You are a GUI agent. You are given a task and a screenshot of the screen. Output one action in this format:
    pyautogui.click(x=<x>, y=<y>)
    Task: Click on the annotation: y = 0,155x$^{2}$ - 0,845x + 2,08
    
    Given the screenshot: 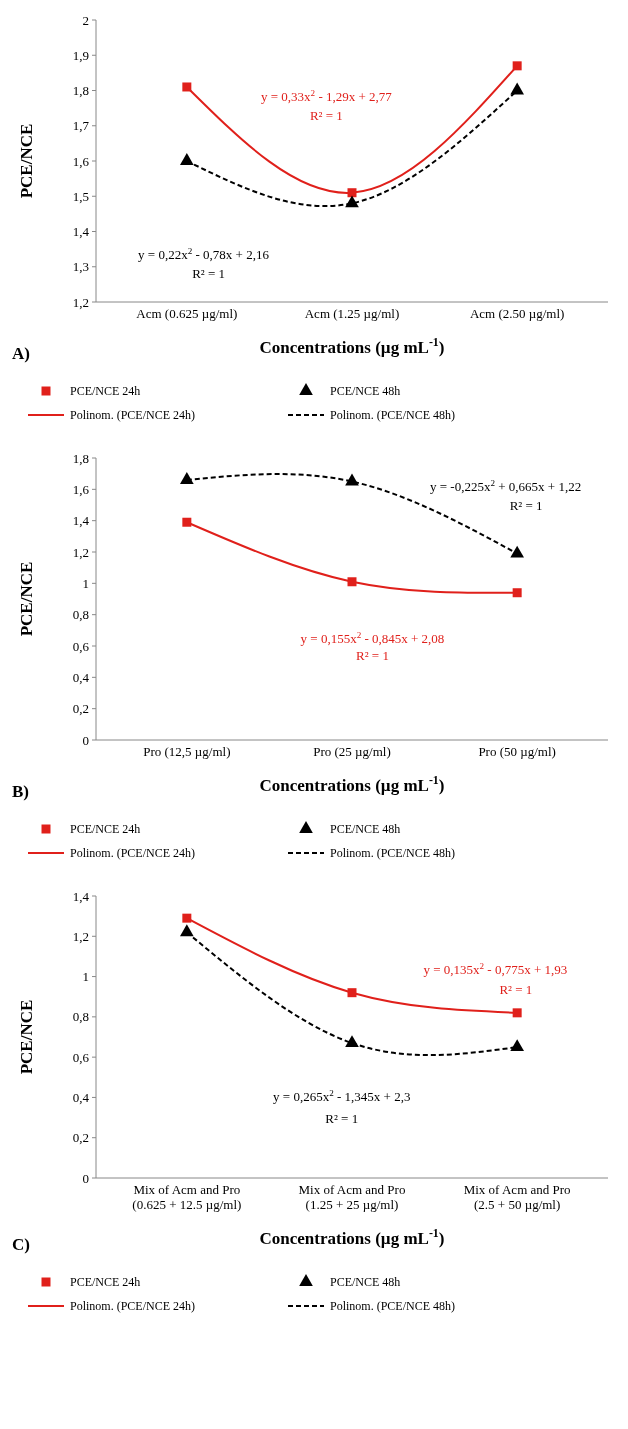 What is the action you would take?
    pyautogui.click(x=372, y=638)
    